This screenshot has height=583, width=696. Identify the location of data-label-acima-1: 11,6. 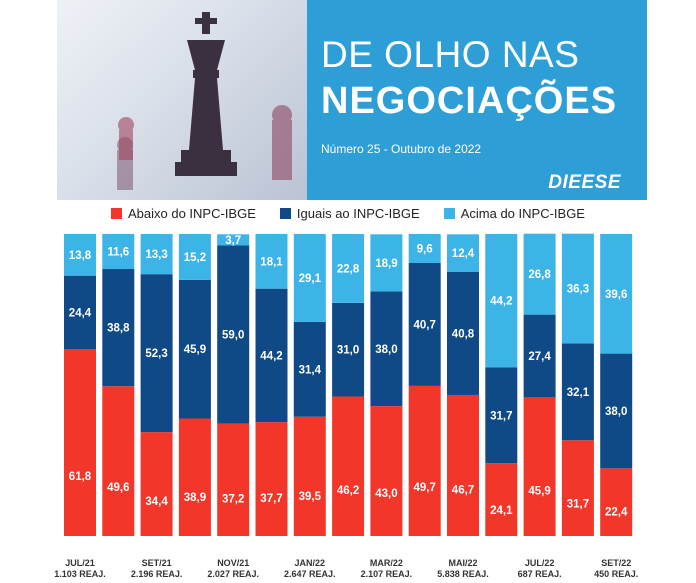
(118, 253).